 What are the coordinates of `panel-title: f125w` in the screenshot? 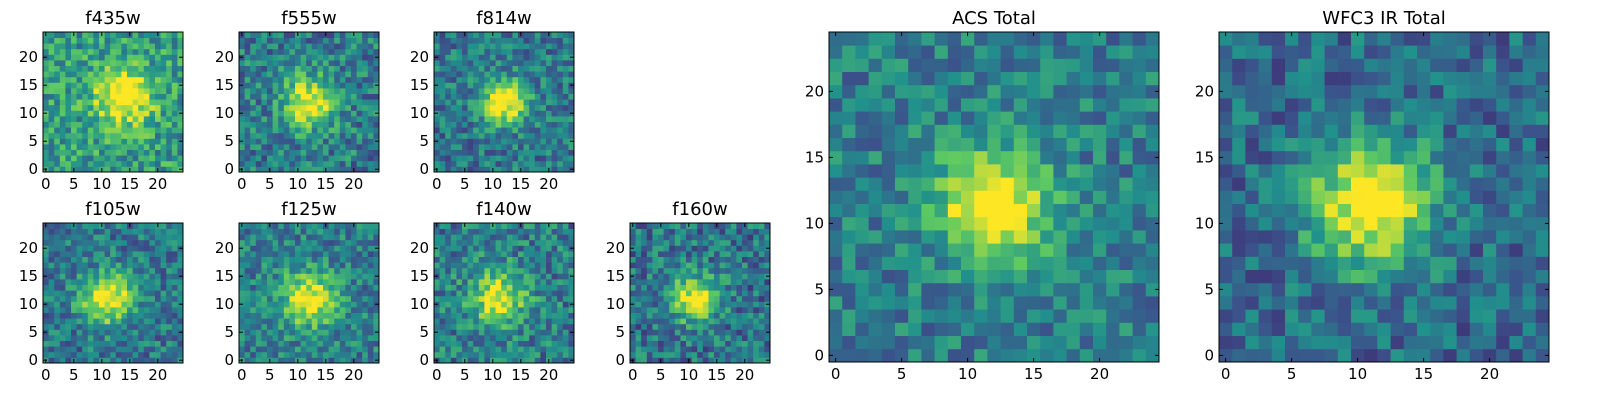 It's located at (308, 209).